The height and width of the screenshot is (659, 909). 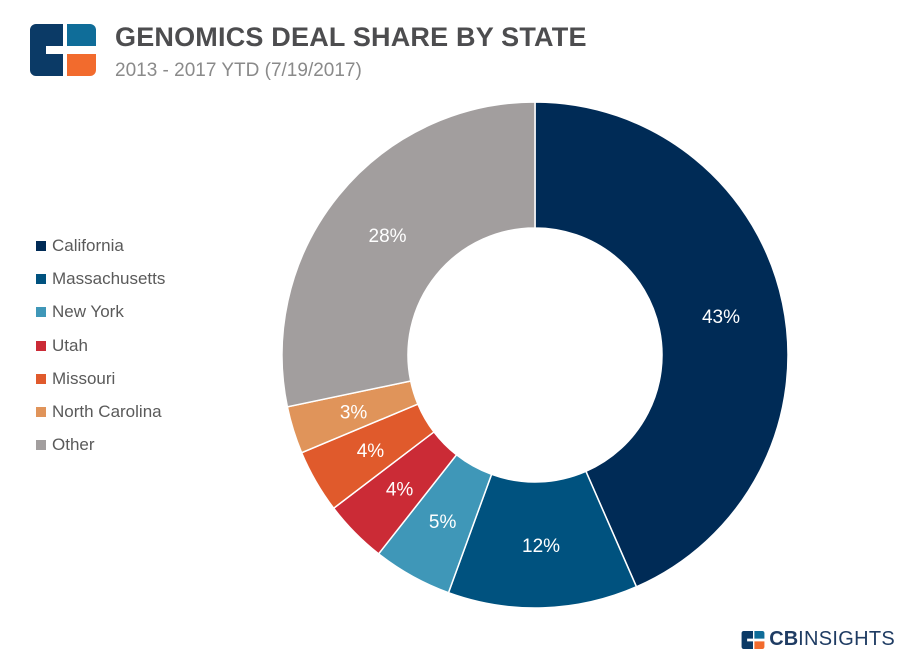 I want to click on legend-item: Utah, so click(x=100, y=345).